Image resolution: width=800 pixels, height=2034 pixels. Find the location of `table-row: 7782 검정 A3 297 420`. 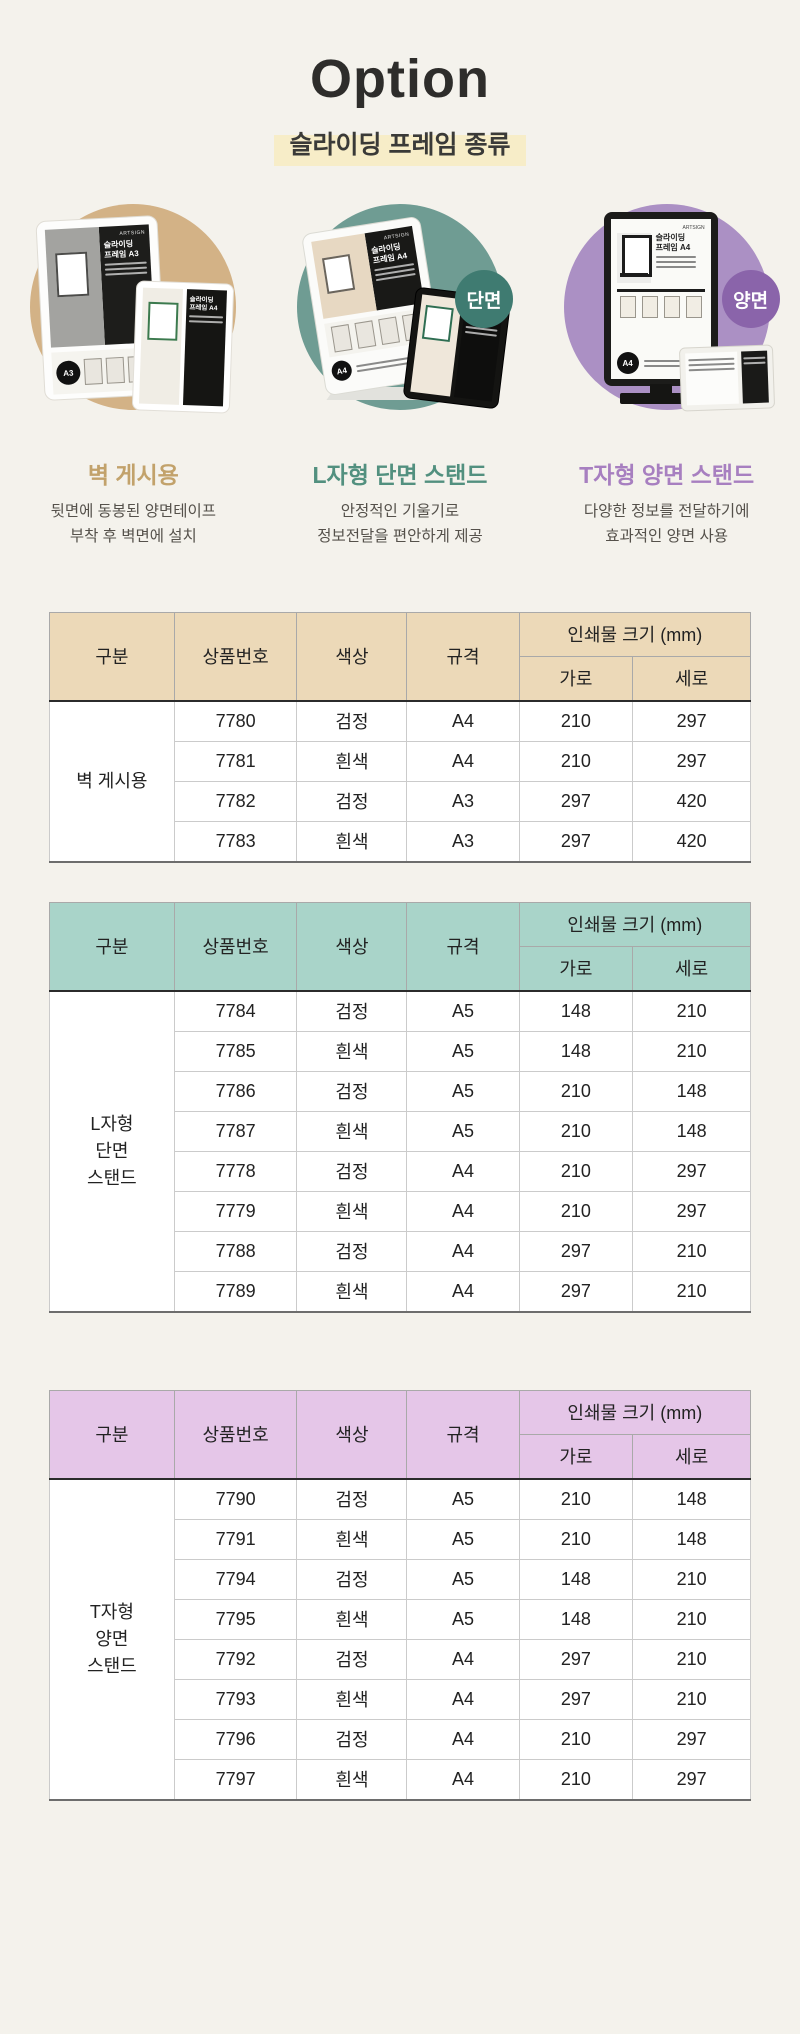

table-row: 7782 검정 A3 297 420 is located at coordinates (400, 801).